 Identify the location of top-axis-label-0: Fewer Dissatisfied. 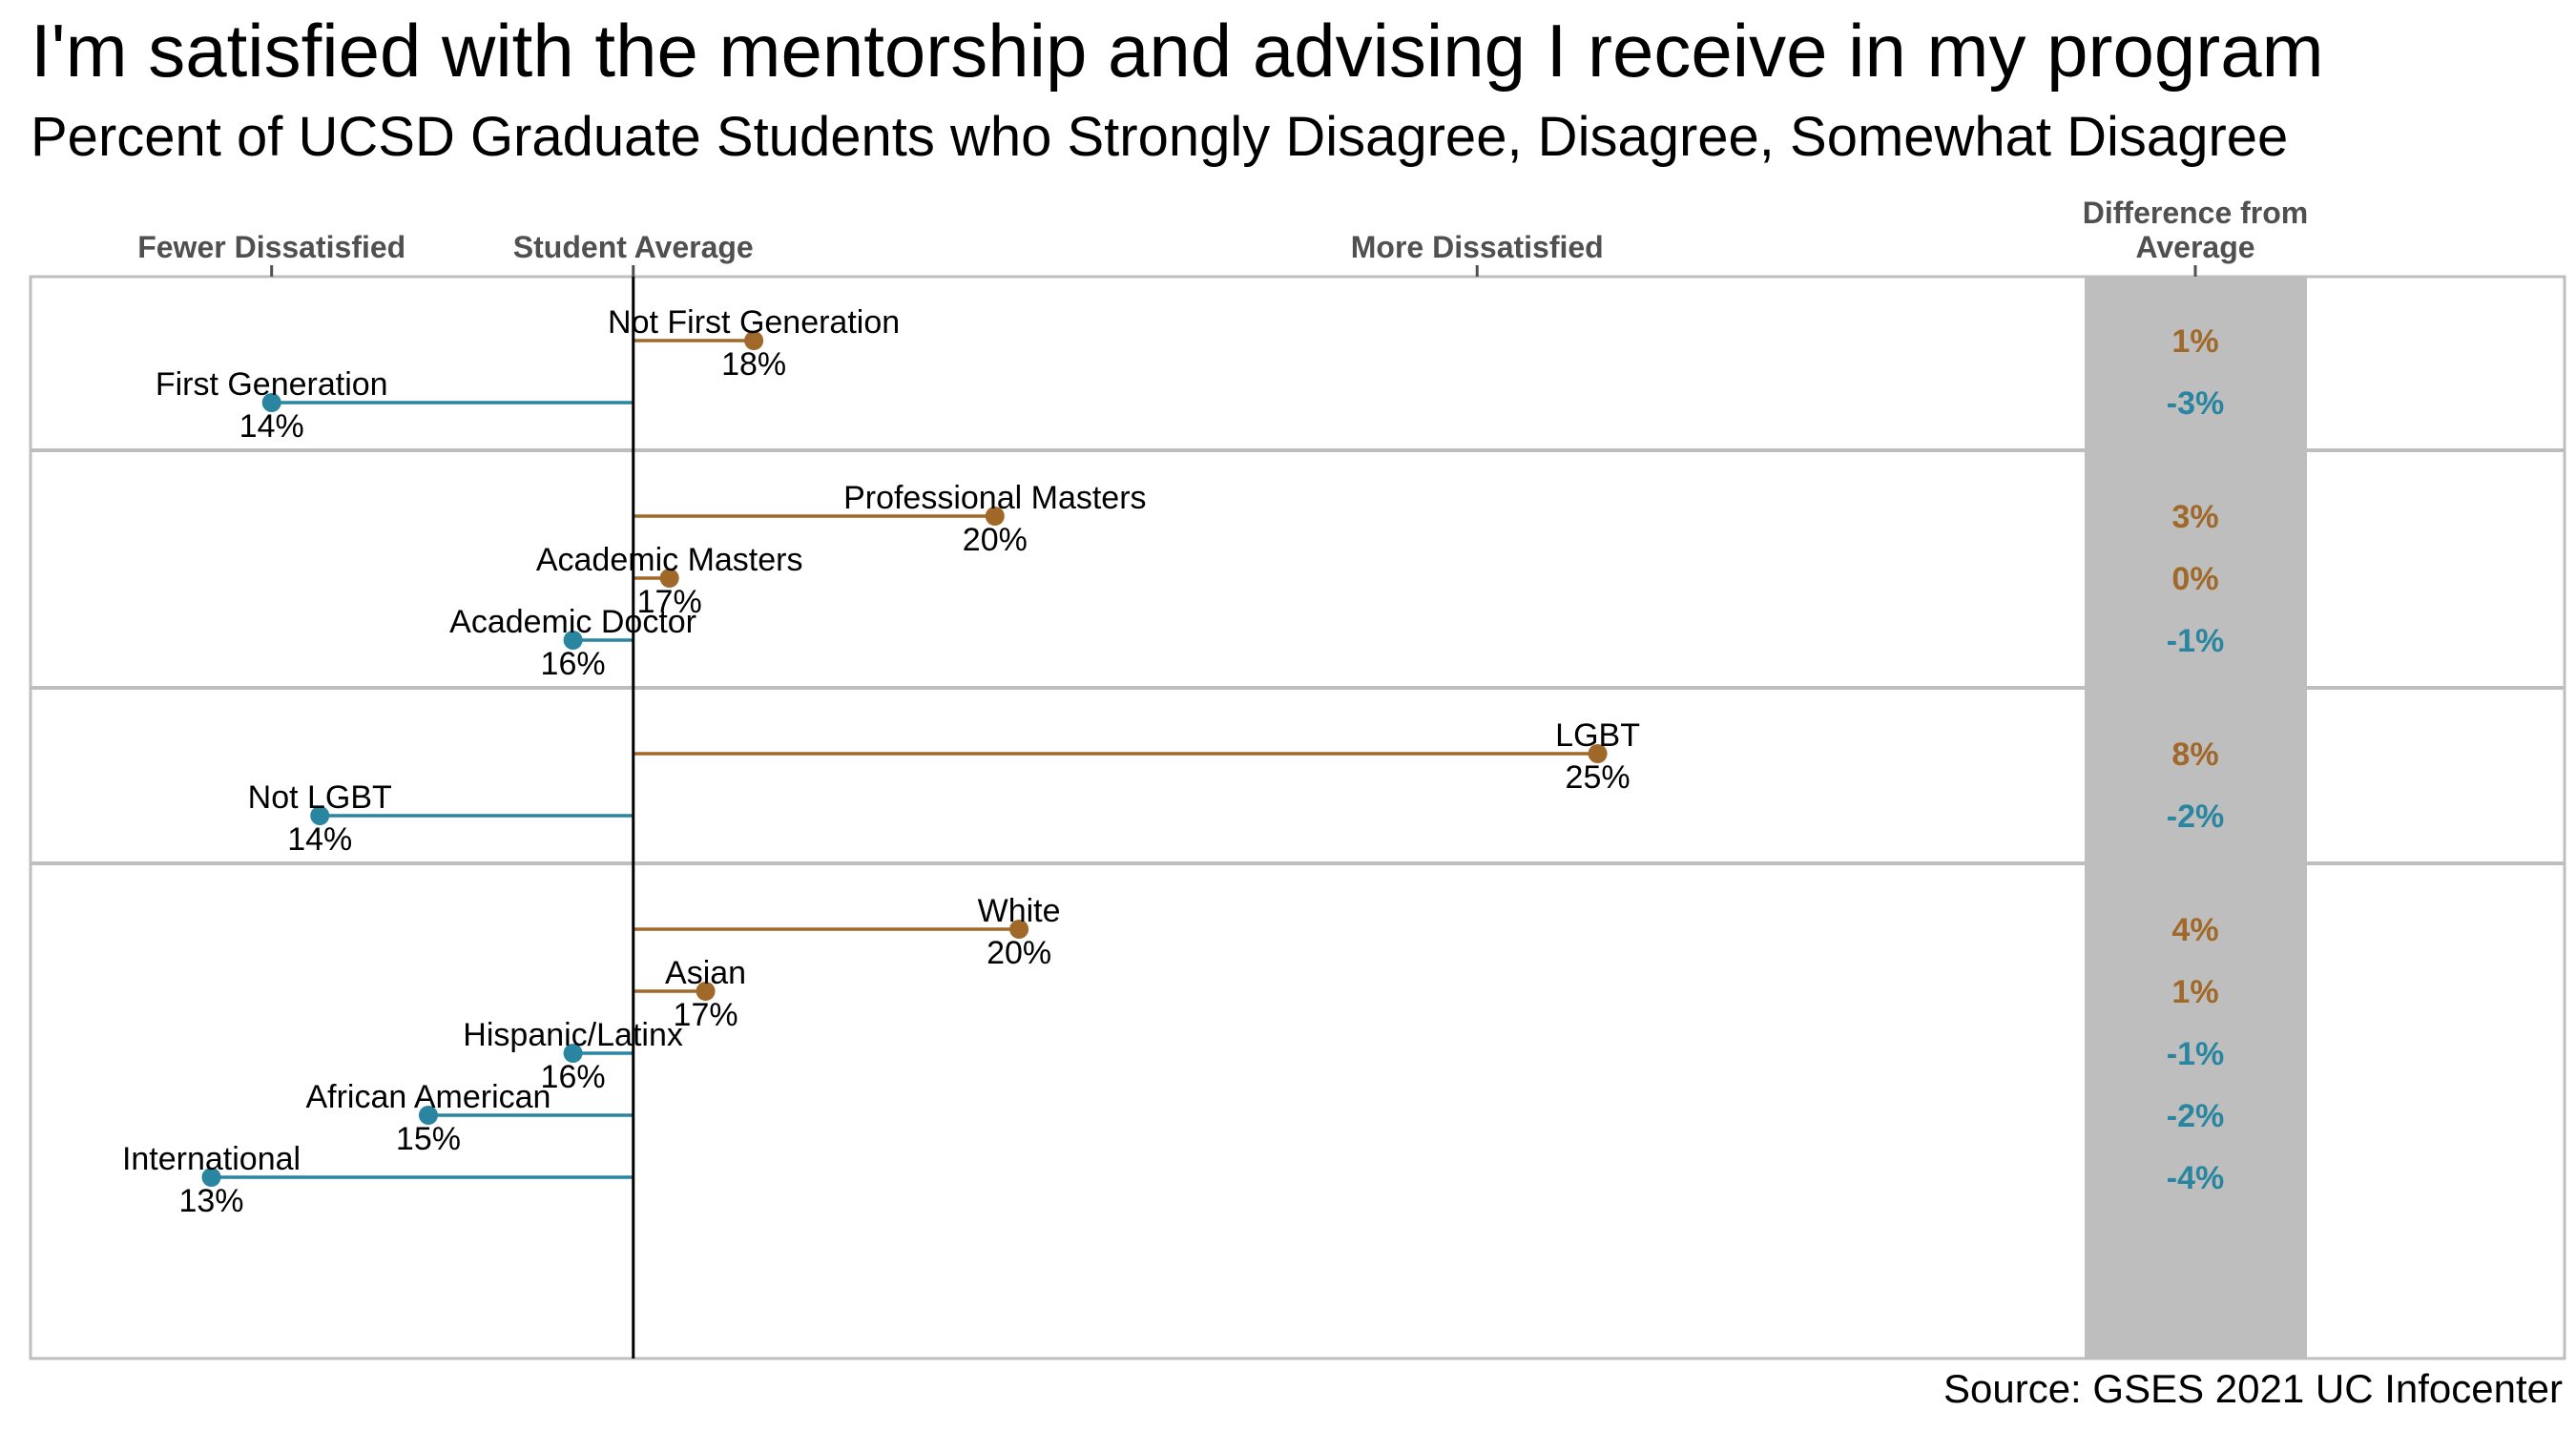
(271, 247).